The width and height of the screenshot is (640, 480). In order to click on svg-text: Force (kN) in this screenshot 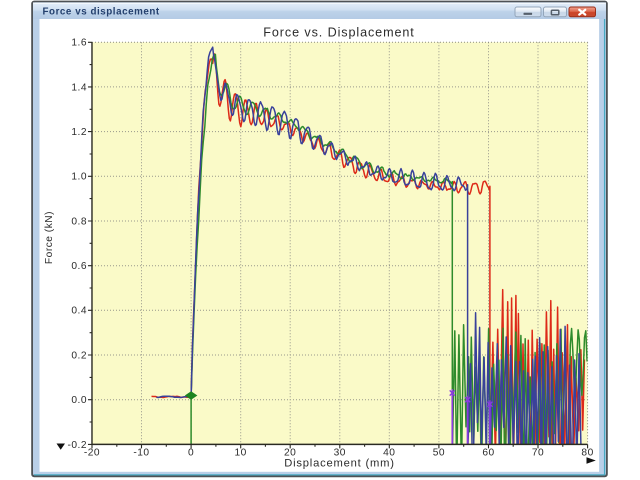, I will do `click(49, 237)`.